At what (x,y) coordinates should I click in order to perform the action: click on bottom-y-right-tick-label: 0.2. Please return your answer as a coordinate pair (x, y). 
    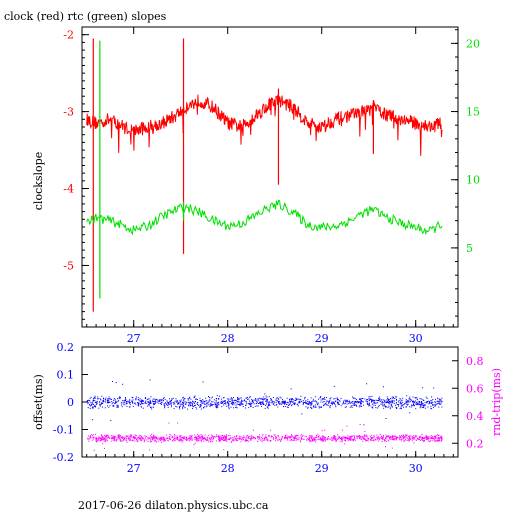
    Looking at the image, I should click on (475, 443).